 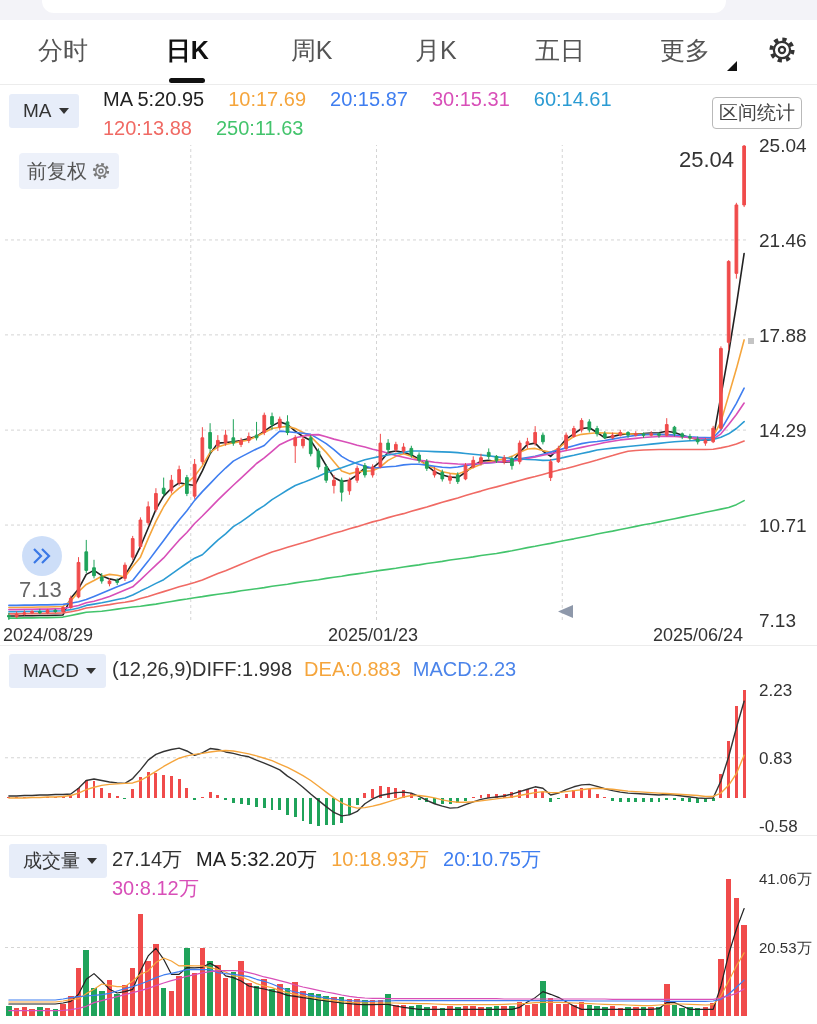 I want to click on text: 20:15.87, so click(x=369, y=99).